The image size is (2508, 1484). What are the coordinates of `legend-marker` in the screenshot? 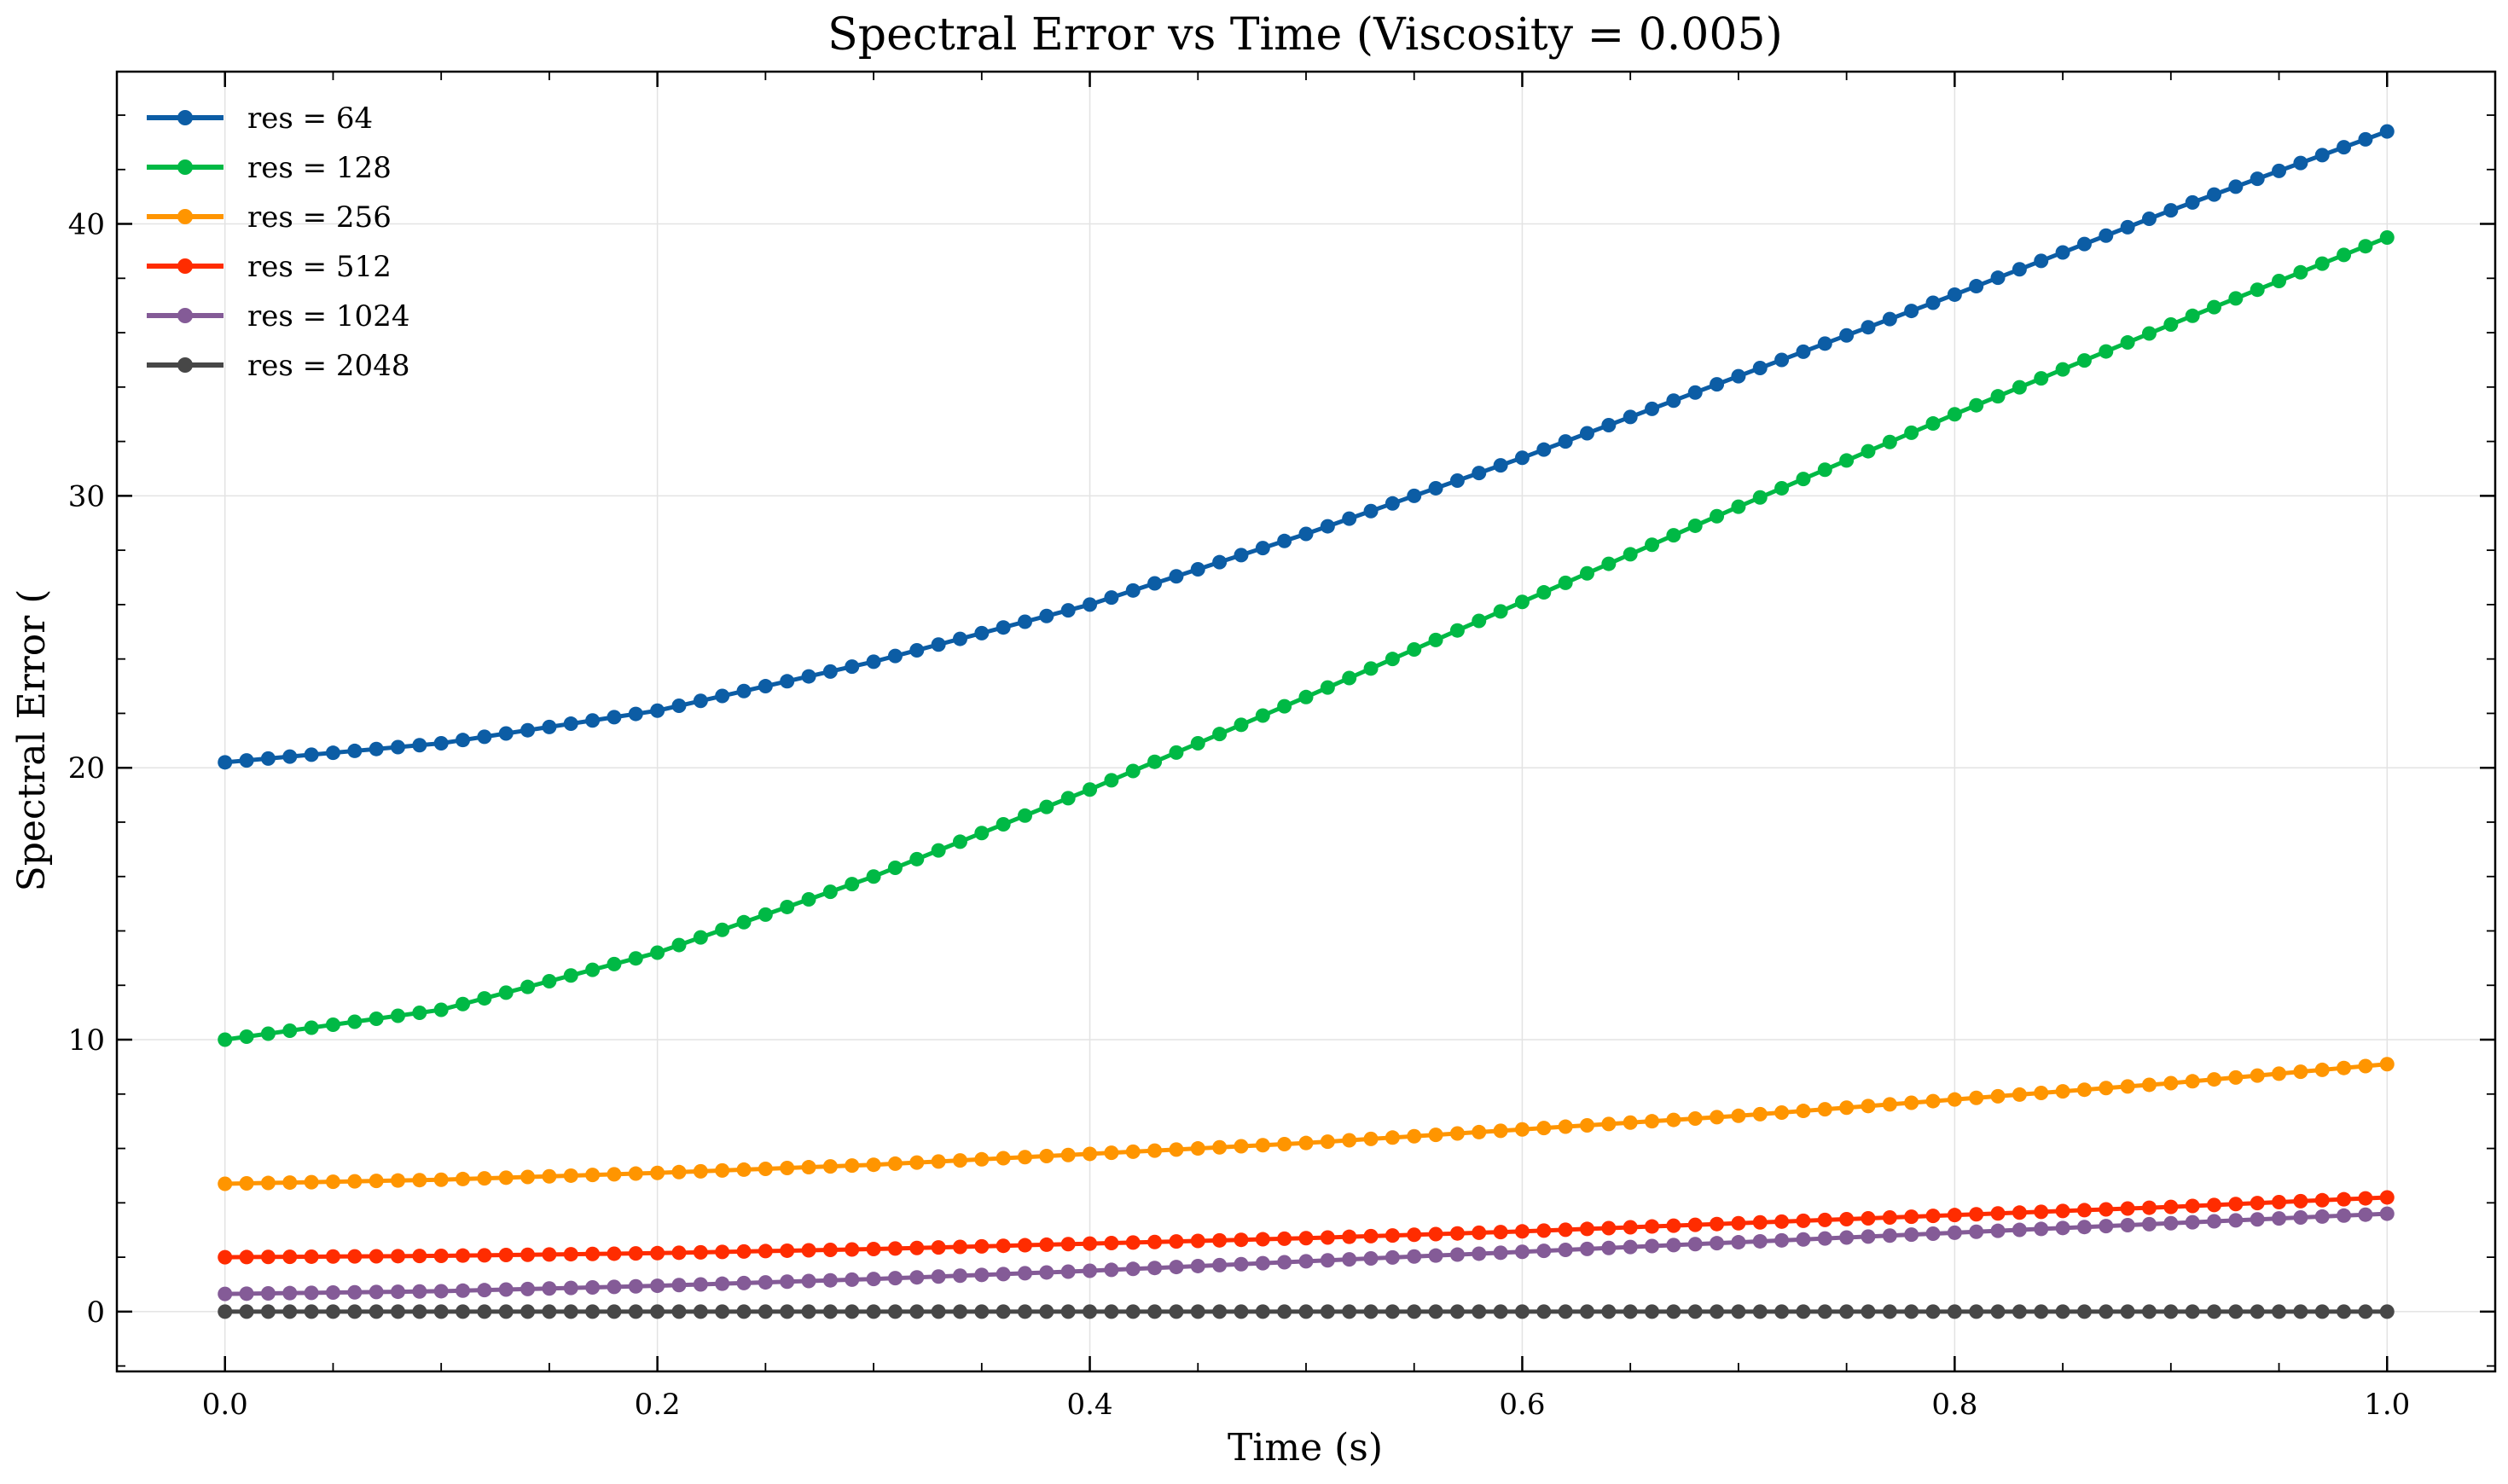 It's located at (185, 117).